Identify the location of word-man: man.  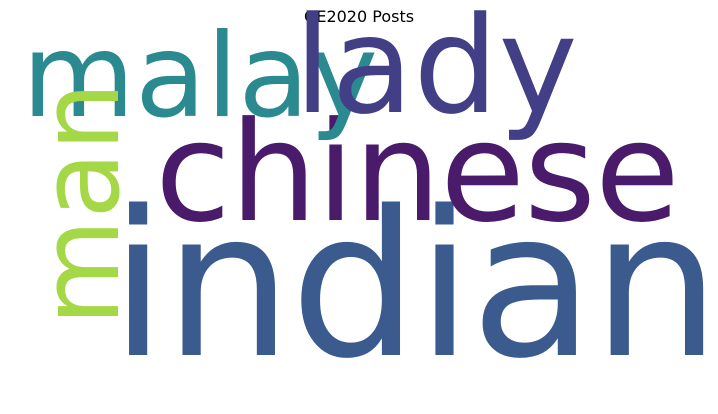
(80, 203).